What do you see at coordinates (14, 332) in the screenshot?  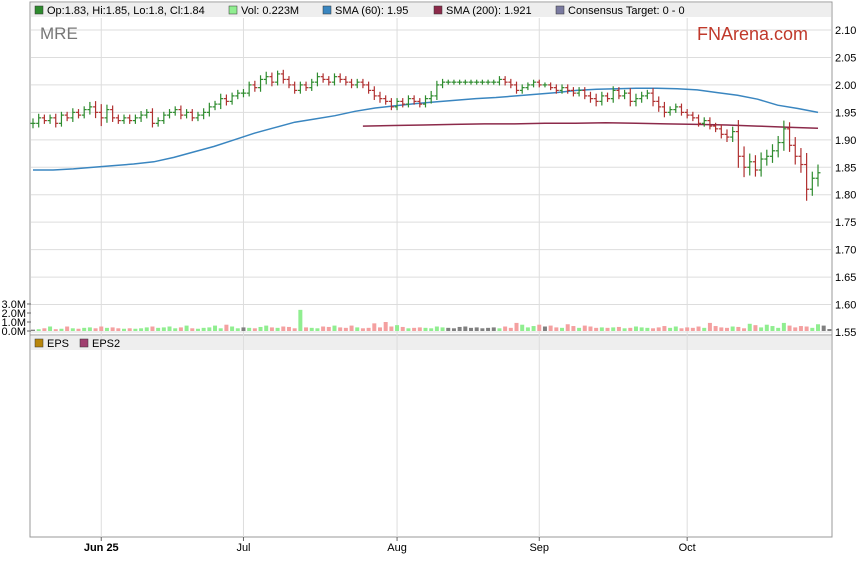 I see `volume-tick-label: 0.0M` at bounding box center [14, 332].